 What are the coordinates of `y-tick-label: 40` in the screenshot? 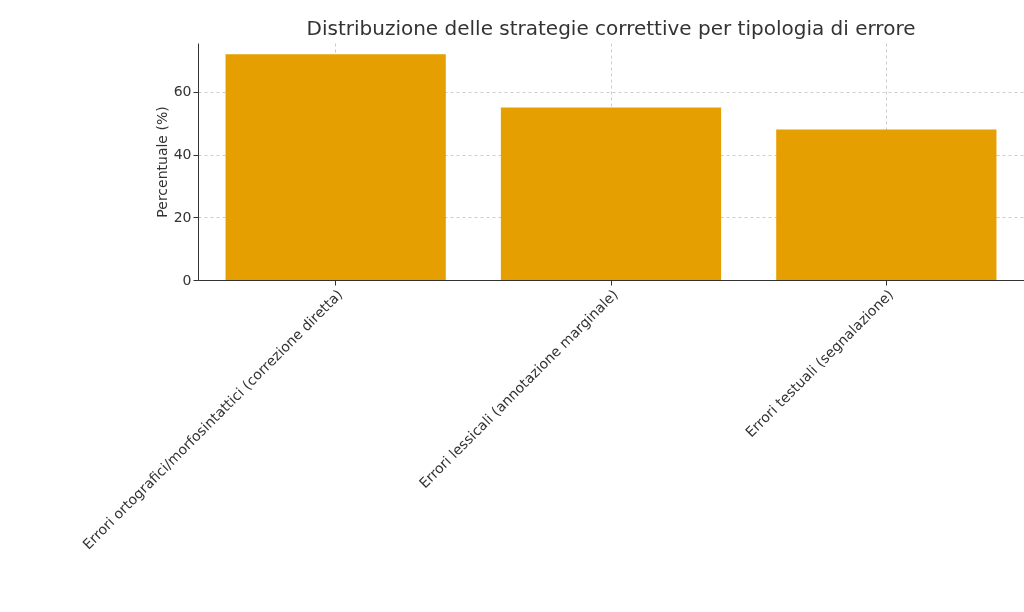 It's located at (182, 154).